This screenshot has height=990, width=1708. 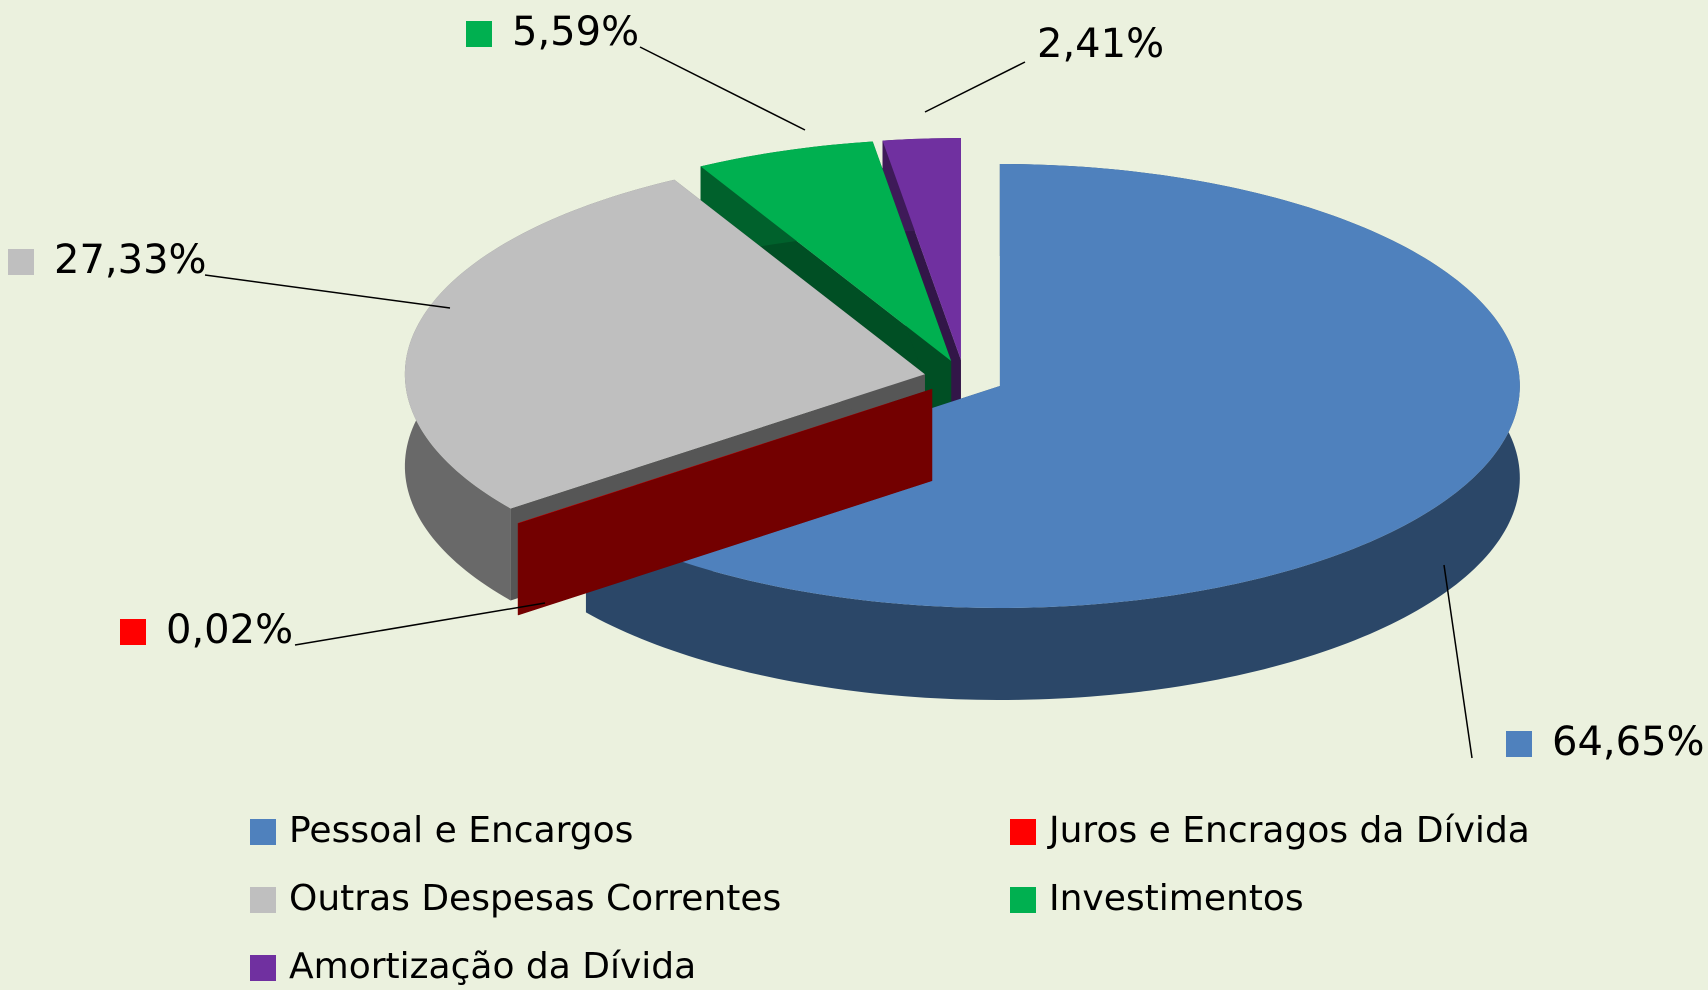 I want to click on data-label: 0,02%, so click(x=229, y=630).